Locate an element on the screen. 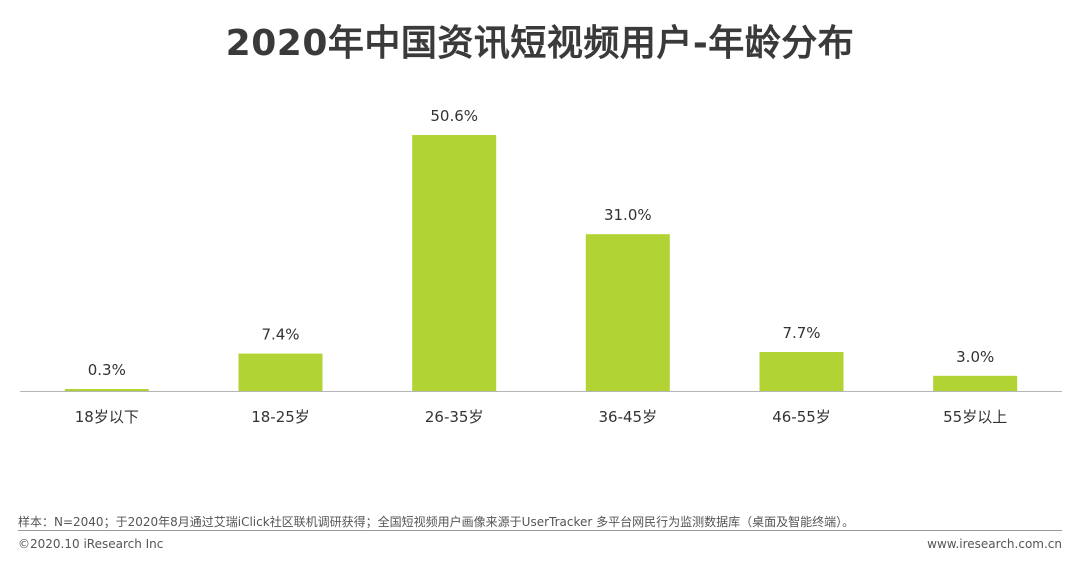 The image size is (1080, 565). value-label-2: 50.6% is located at coordinates (454, 116).